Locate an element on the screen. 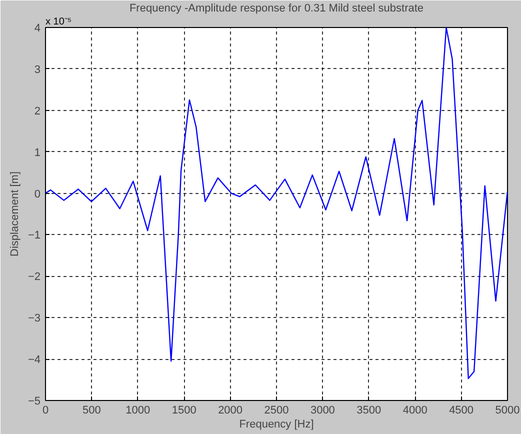 This screenshot has width=521, height=434. y-tick-label: −5 is located at coordinates (34, 402).